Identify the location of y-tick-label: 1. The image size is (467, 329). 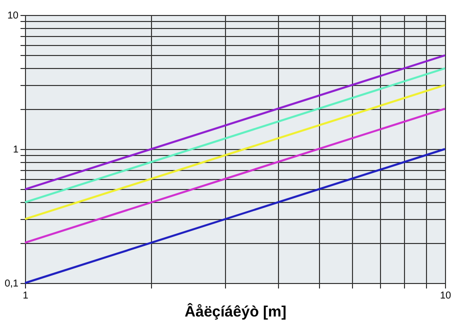
(15, 150).